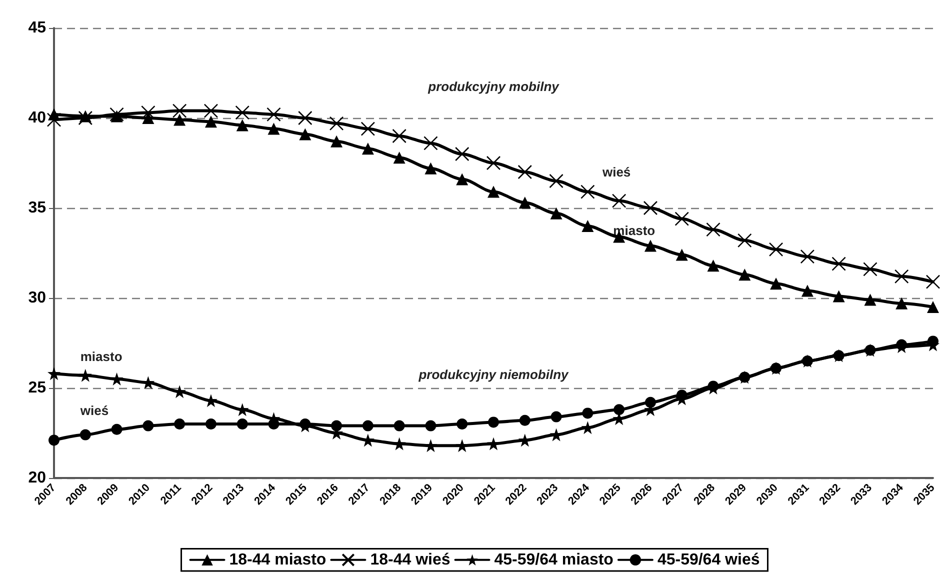 This screenshot has height=583, width=949. I want to click on annotation: produkcyjny niemobilny, so click(494, 374).